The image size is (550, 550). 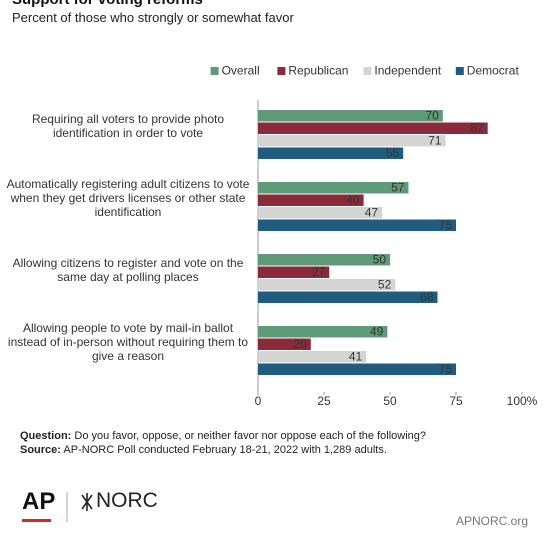 I want to click on legend-label: Overall, so click(x=241, y=71).